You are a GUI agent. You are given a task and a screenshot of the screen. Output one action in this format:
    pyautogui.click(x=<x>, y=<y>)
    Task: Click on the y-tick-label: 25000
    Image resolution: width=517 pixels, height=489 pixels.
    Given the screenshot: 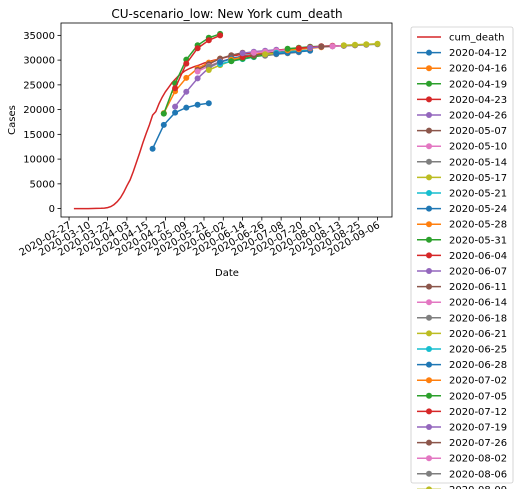 What is the action you would take?
    pyautogui.click(x=39, y=85)
    